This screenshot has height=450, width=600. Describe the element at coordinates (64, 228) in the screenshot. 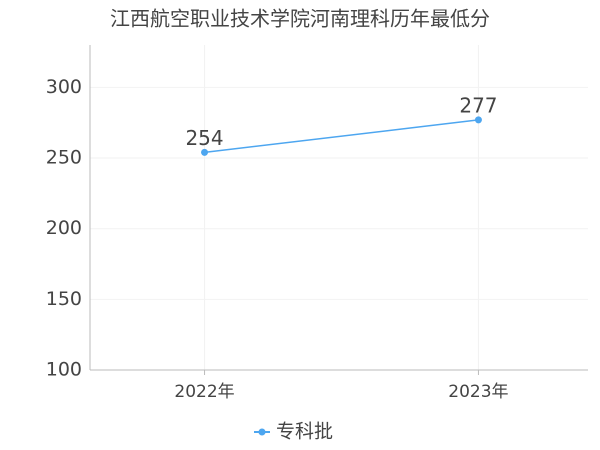

I see `y-tick-label: 200` at that location.